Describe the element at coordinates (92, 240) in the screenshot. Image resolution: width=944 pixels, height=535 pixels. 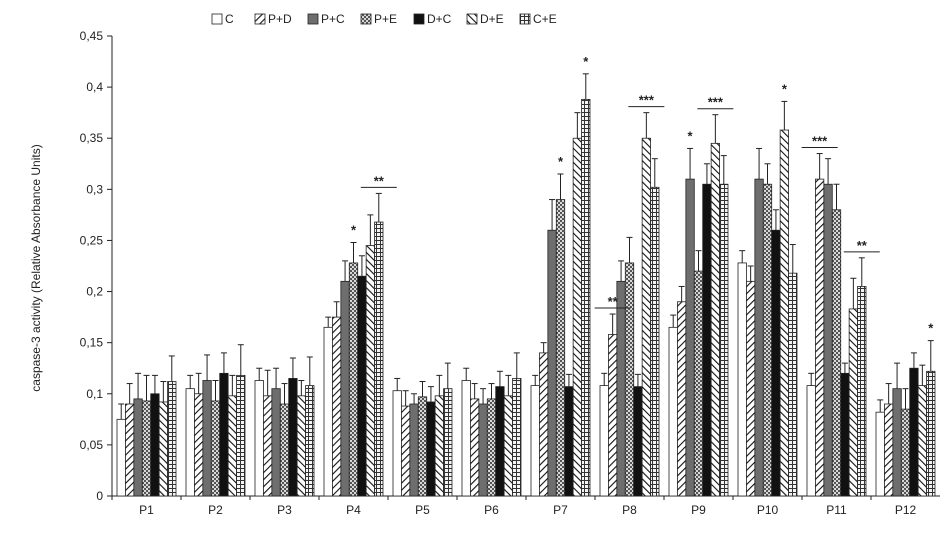
I see `y-tick-label: 0,25` at that location.